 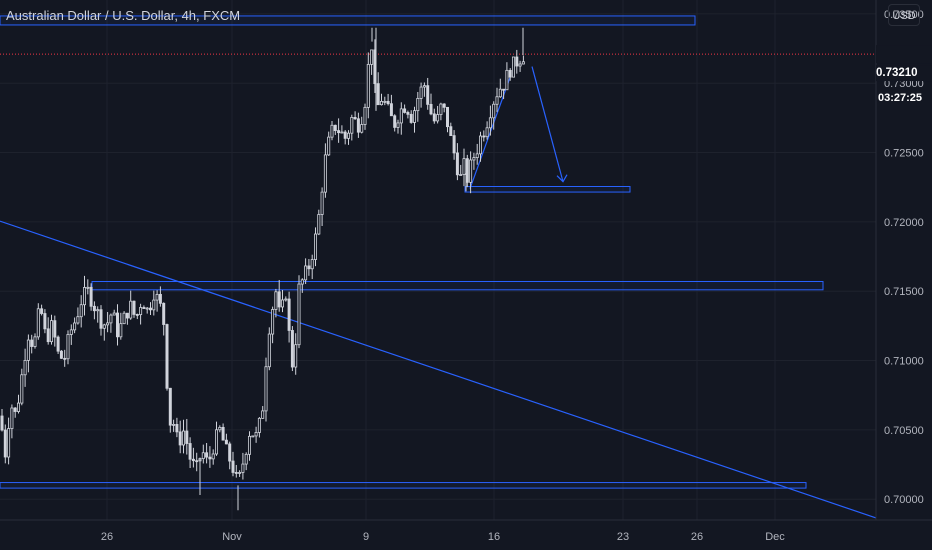 What do you see at coordinates (904, 154) in the screenshot?
I see `price-tick-label: 0.72500` at bounding box center [904, 154].